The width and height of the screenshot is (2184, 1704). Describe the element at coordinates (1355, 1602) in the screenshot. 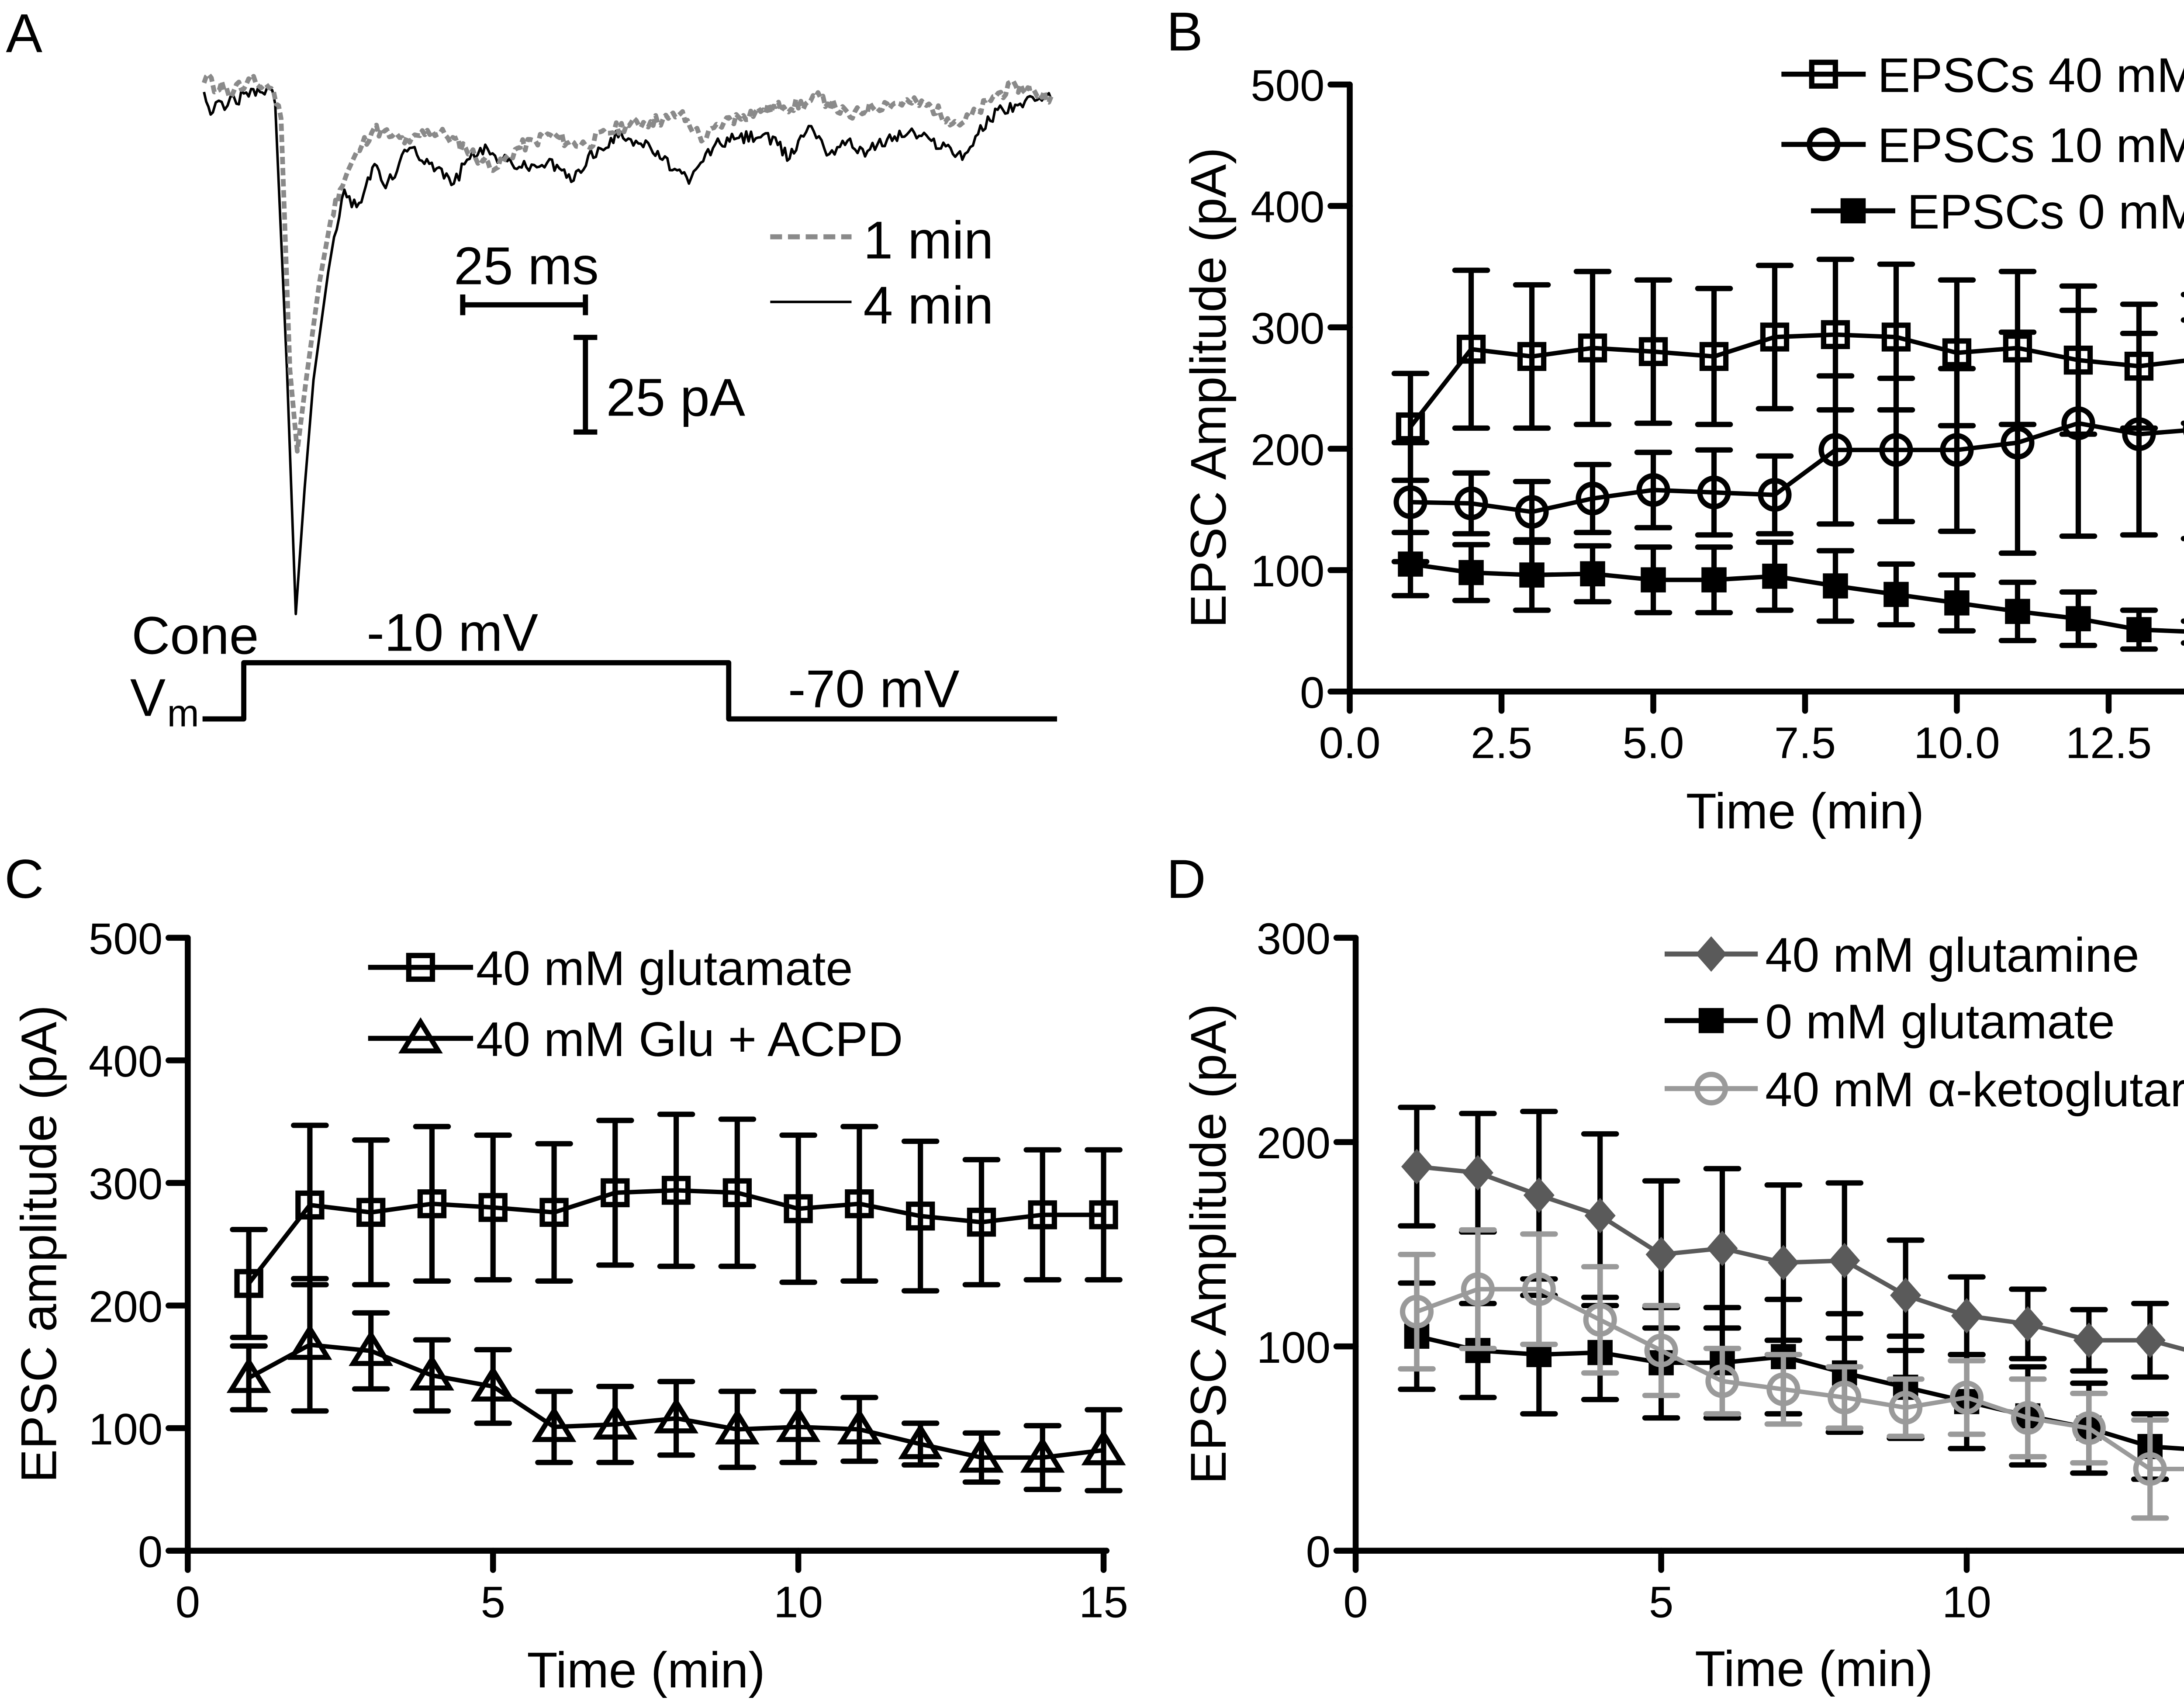

I see `x-tick-label: 0` at that location.